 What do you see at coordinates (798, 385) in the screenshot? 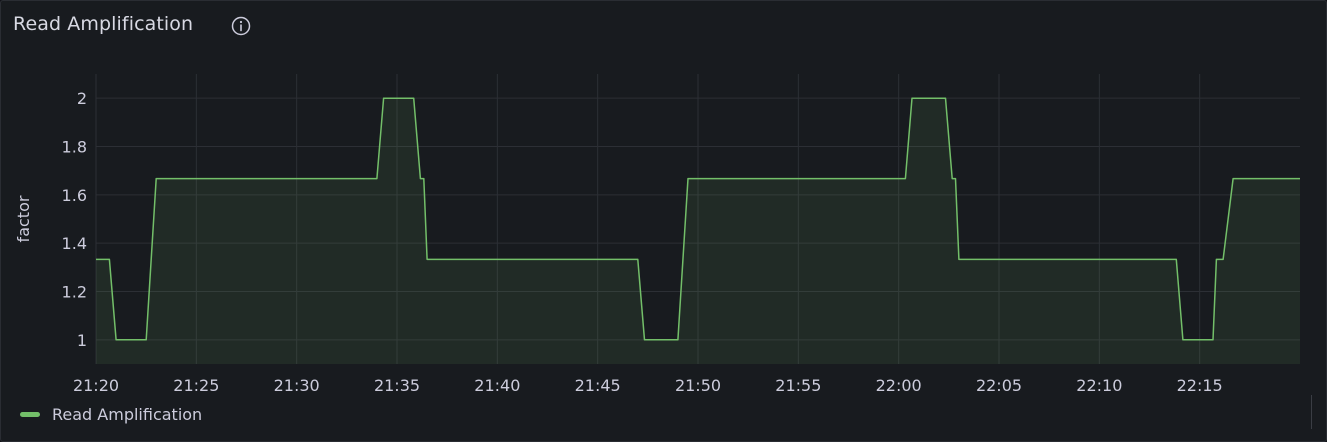
I see `x-tick-label: 21:55` at bounding box center [798, 385].